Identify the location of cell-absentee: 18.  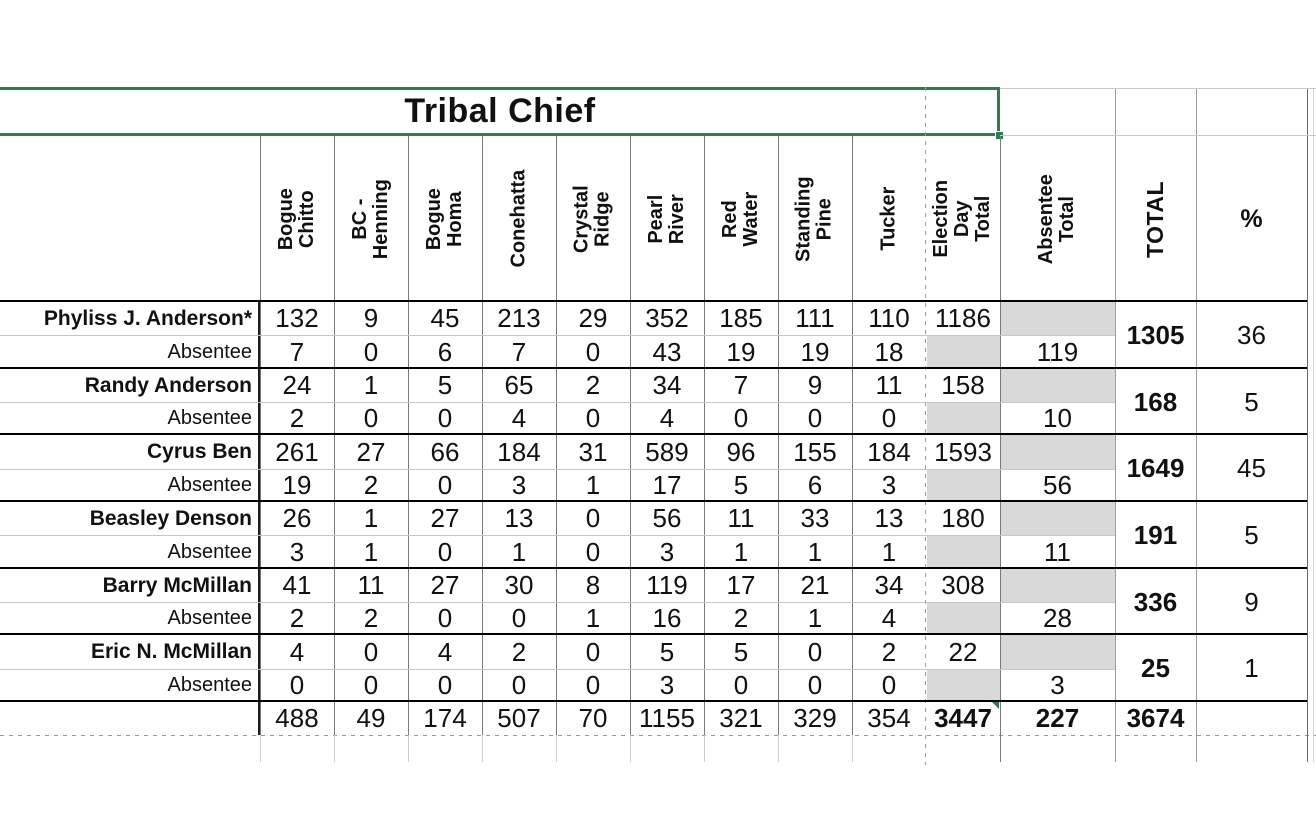
(889, 351).